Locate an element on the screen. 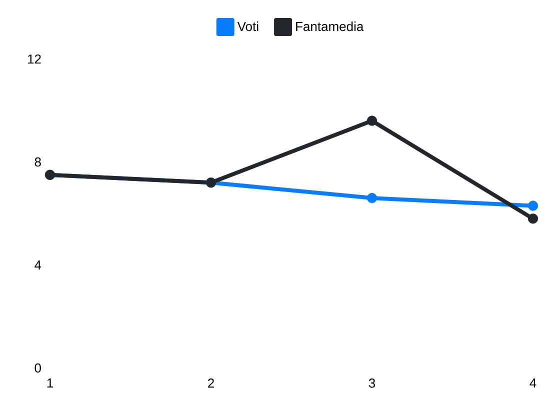 This screenshot has width=550, height=412. legend-label: Voti is located at coordinates (247, 27).